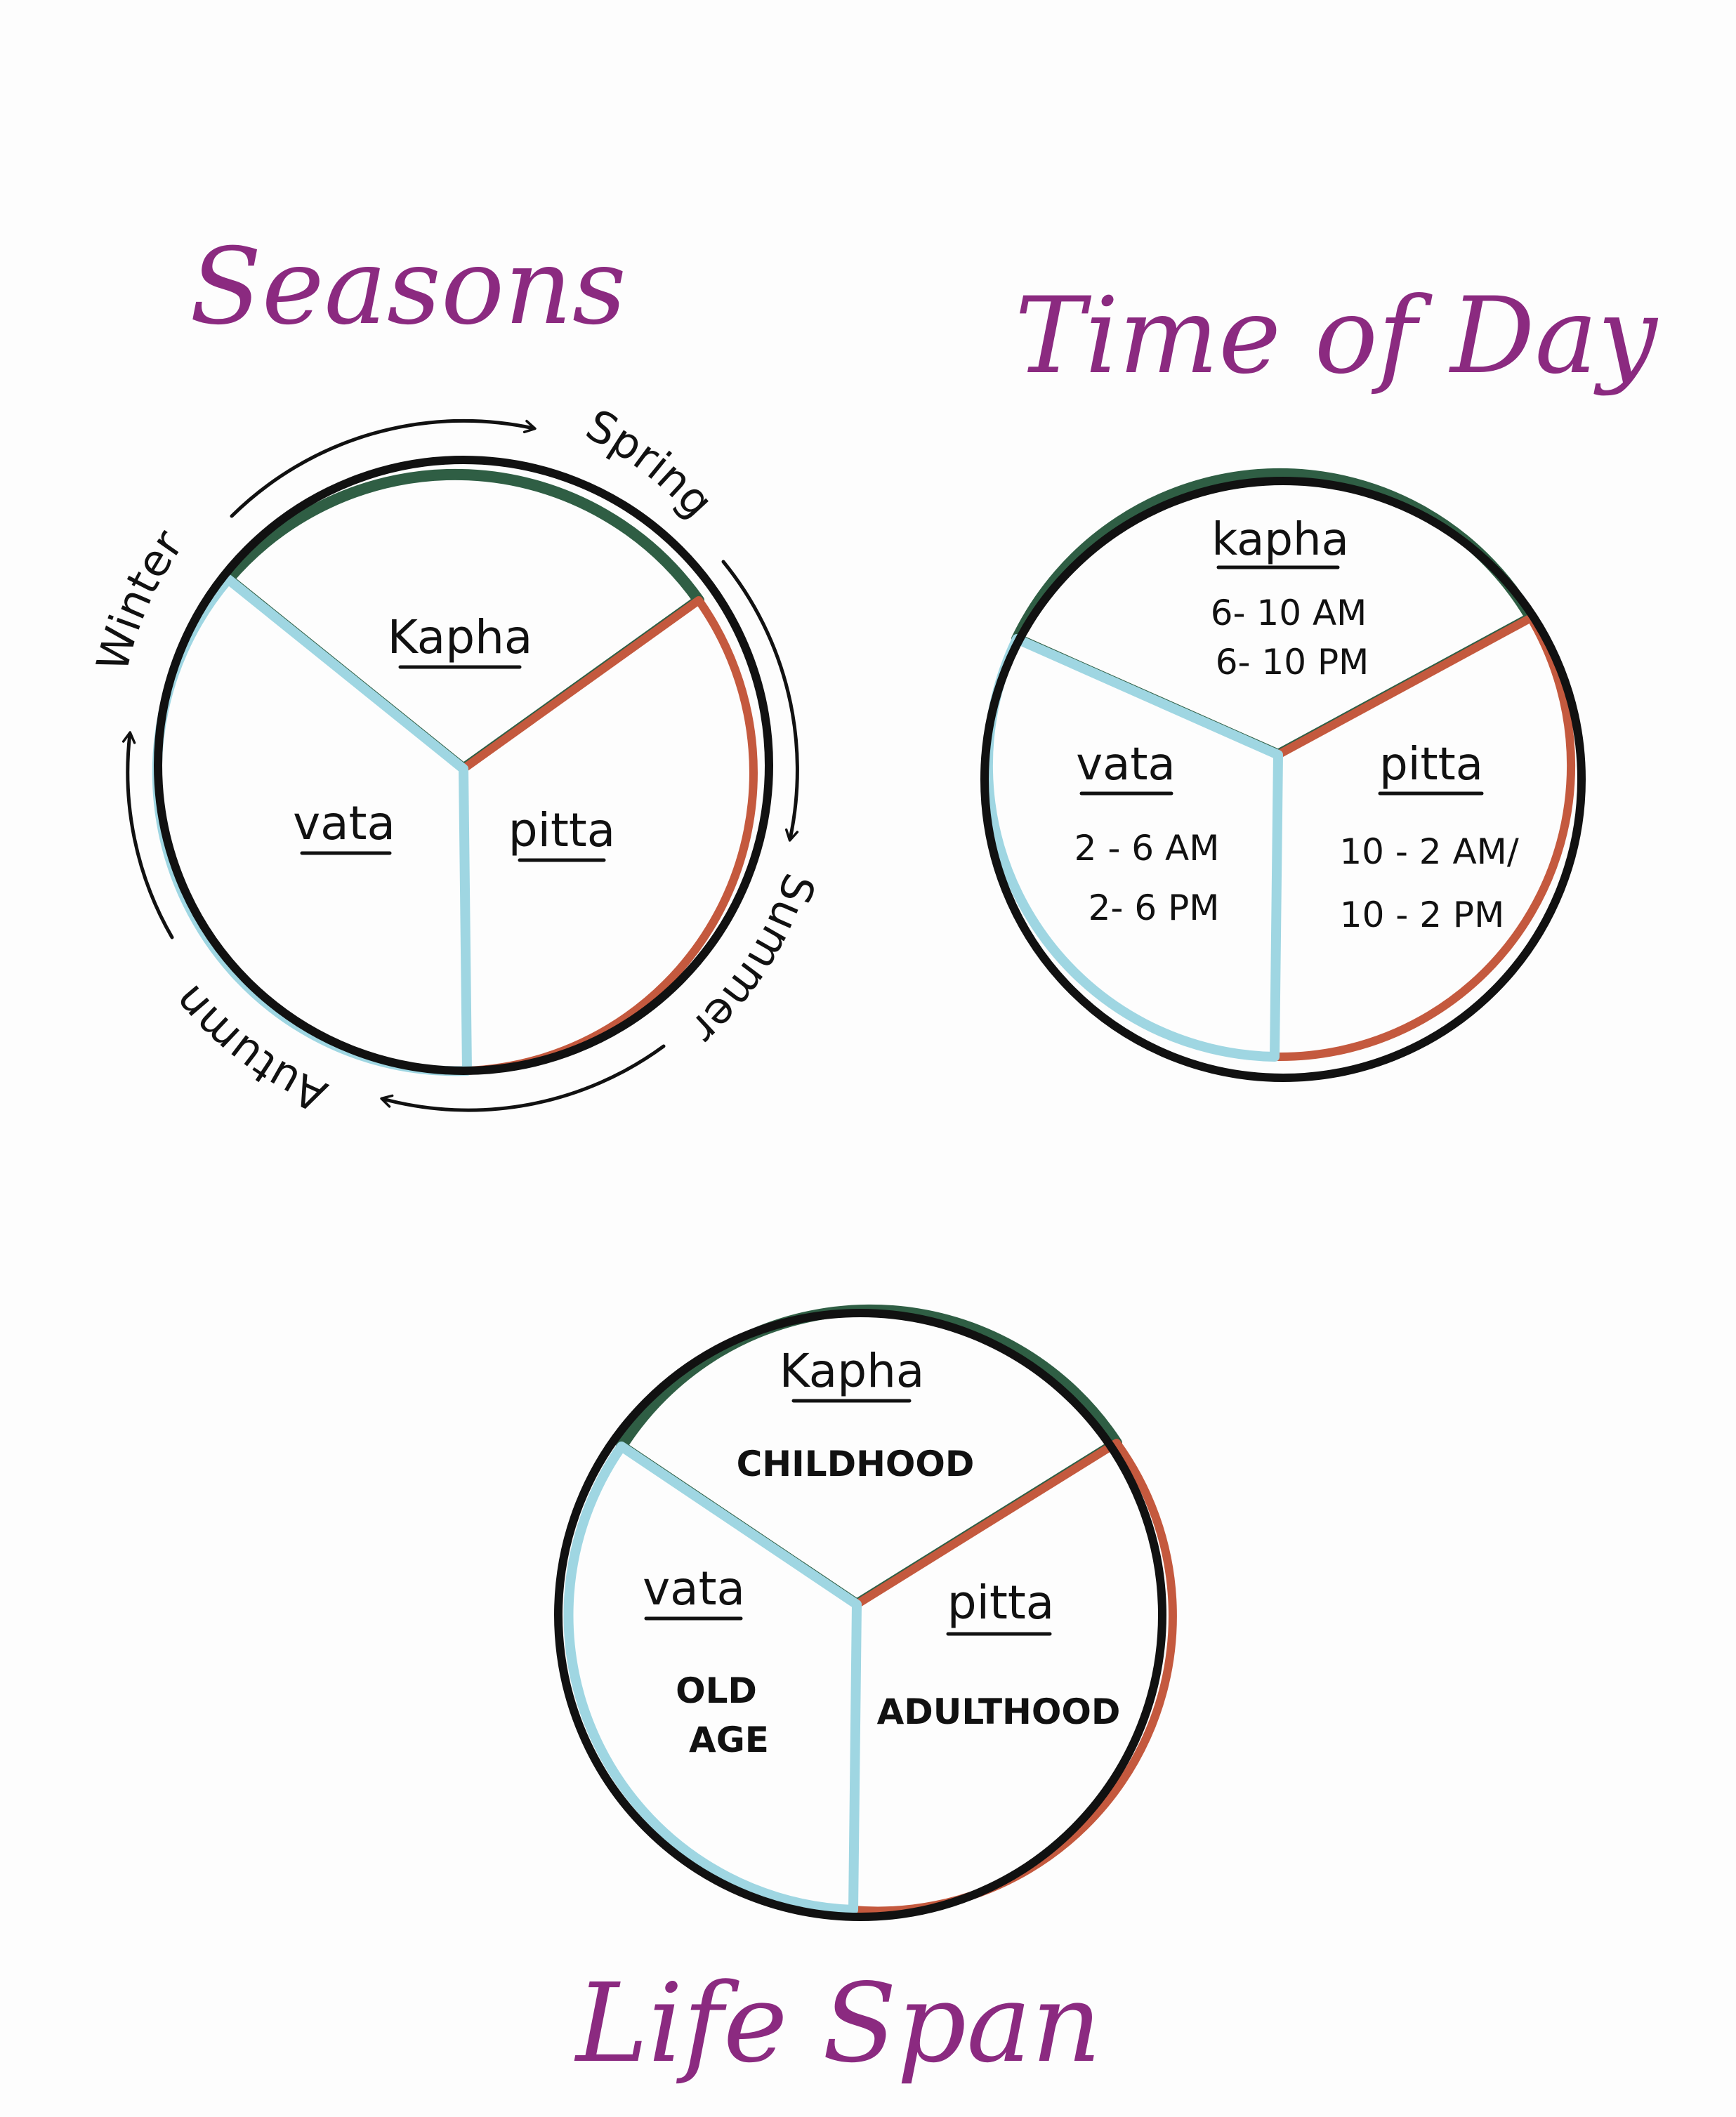 This screenshot has height=2117, width=1736. Describe the element at coordinates (408, 287) in the screenshot. I see `seasons-heading: Seasons` at that location.